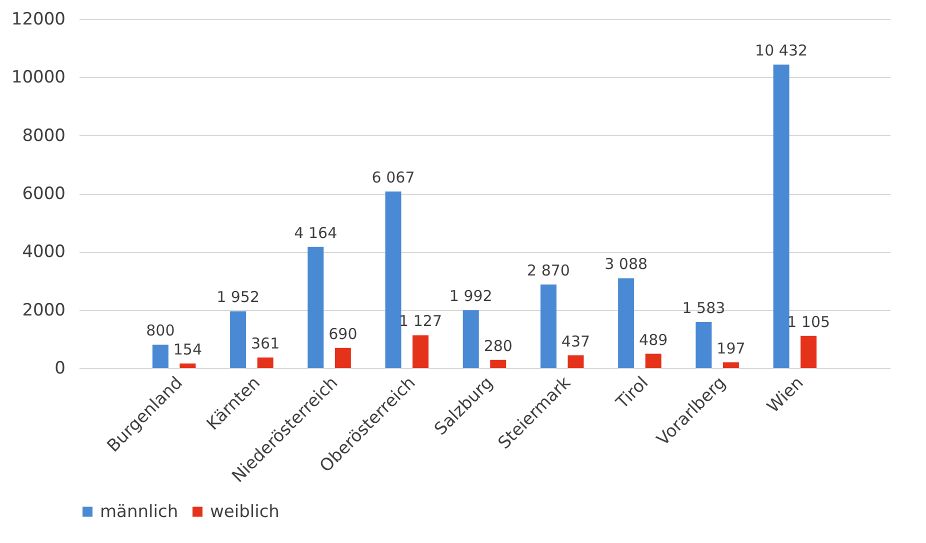  Describe the element at coordinates (44, 194) in the screenshot. I see `y-tick-label: 6000` at that location.